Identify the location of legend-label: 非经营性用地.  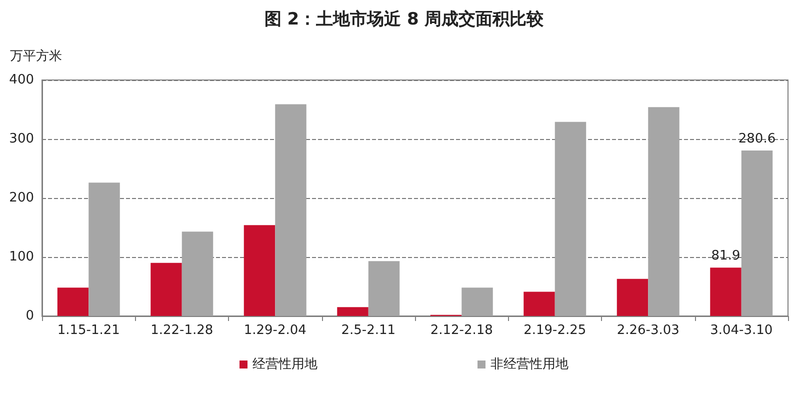
(529, 364).